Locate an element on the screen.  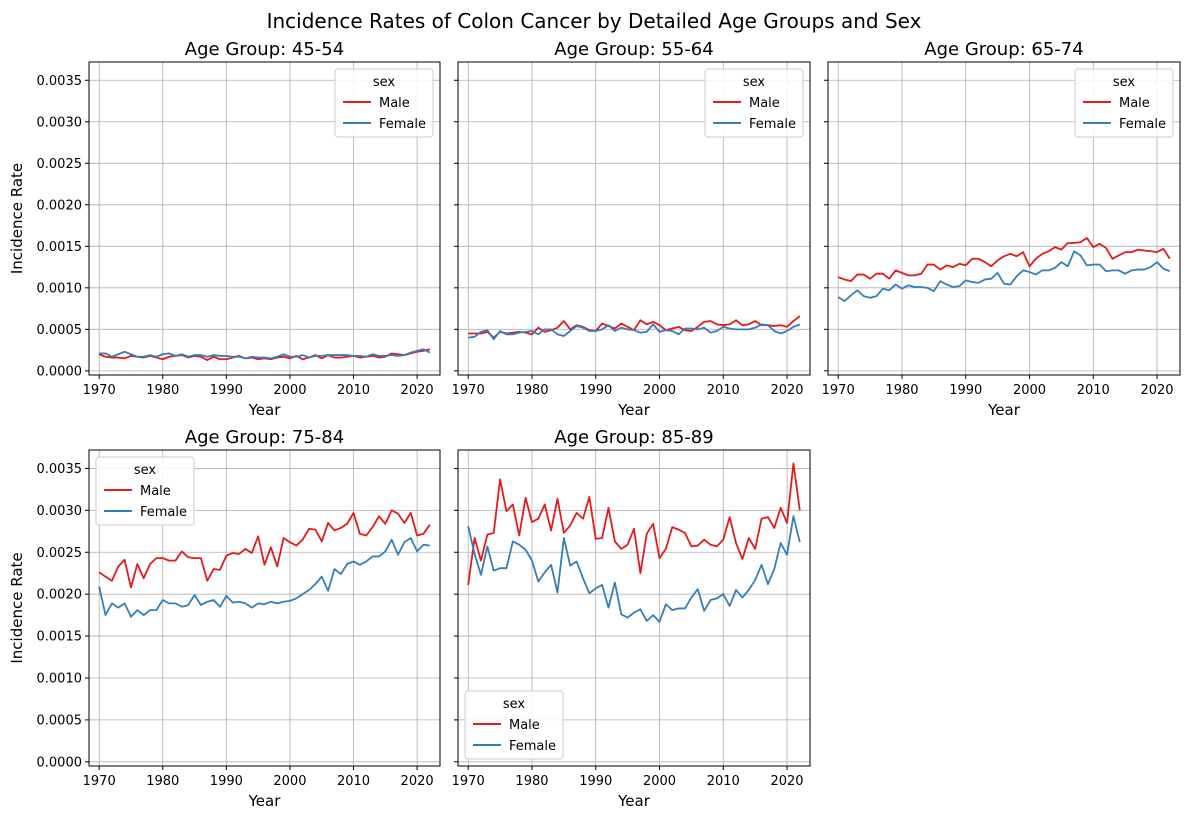
subplot-title: Age Group: 75-84 is located at coordinates (264, 437).